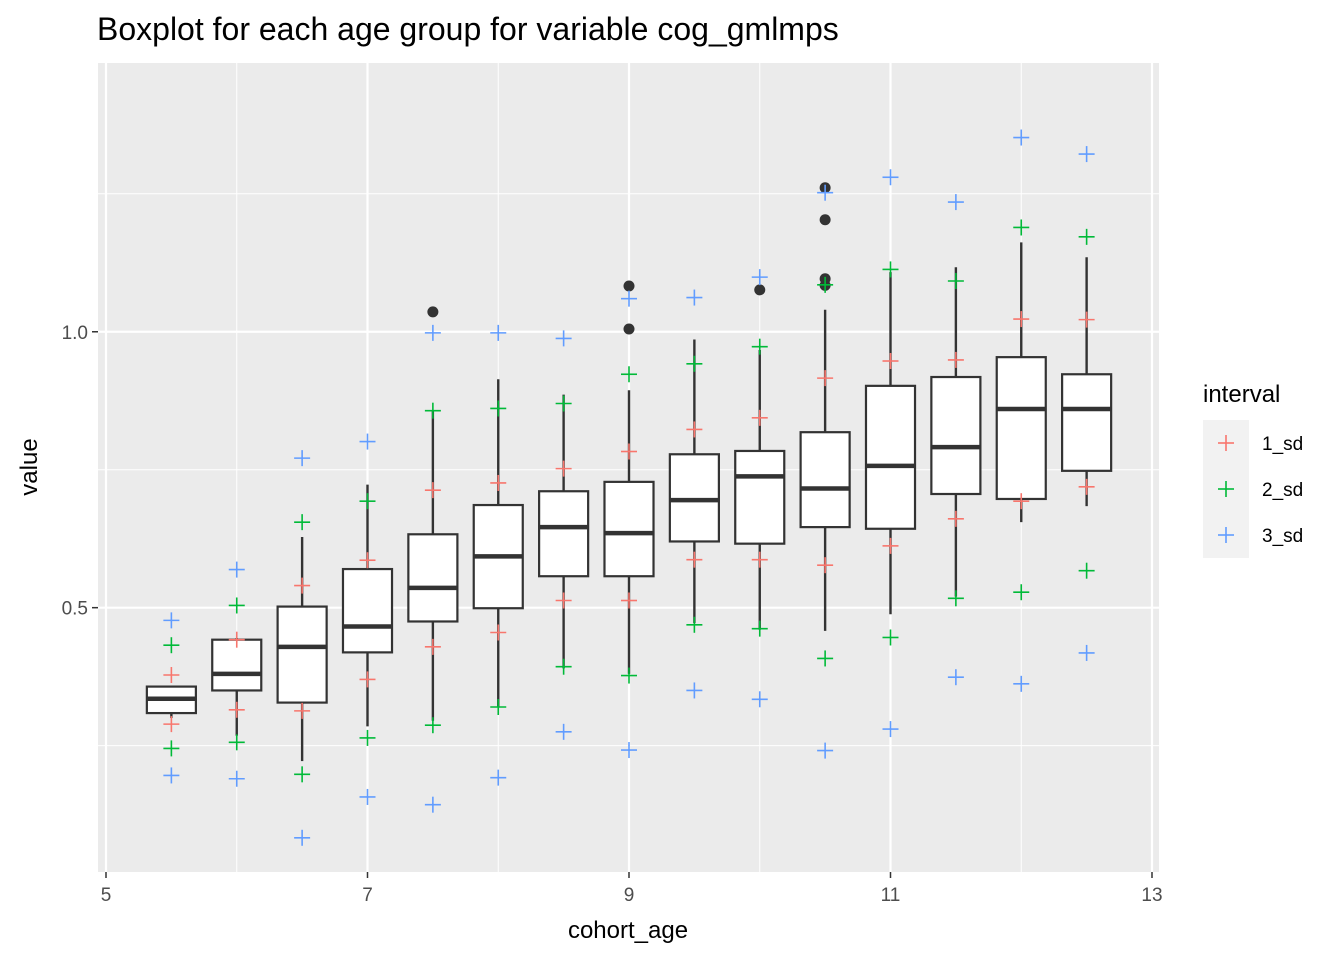 Image resolution: width=1344 pixels, height=960 pixels. I want to click on x-tick-label: 5, so click(106, 895).